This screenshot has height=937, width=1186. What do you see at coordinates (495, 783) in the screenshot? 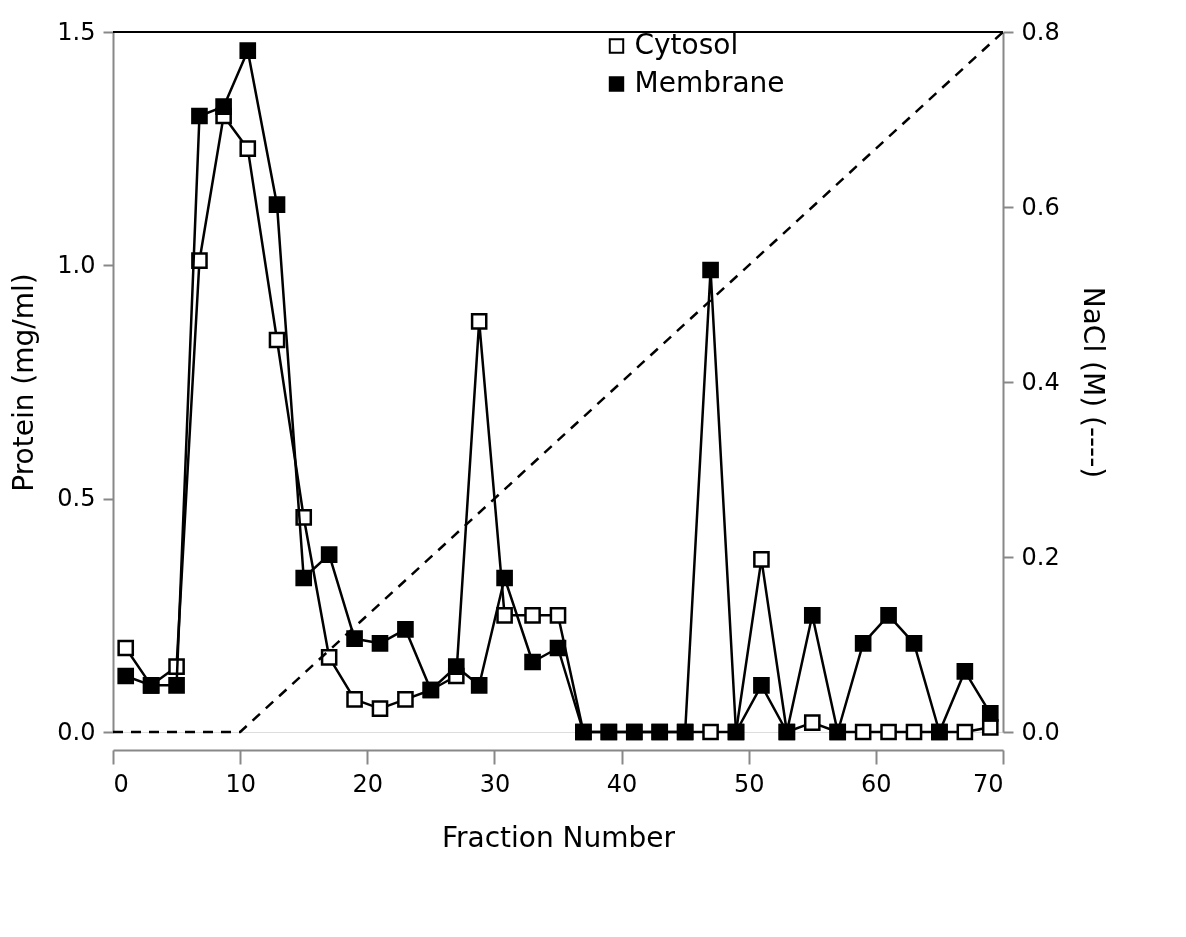
I see `x-tick-label: 30` at bounding box center [495, 783].